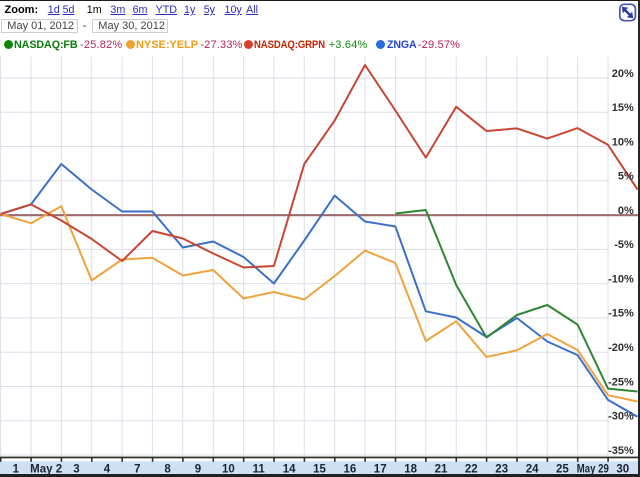 Image resolution: width=640 pixels, height=477 pixels. Describe the element at coordinates (198, 469) in the screenshot. I see `svg-text: 9` at that location.